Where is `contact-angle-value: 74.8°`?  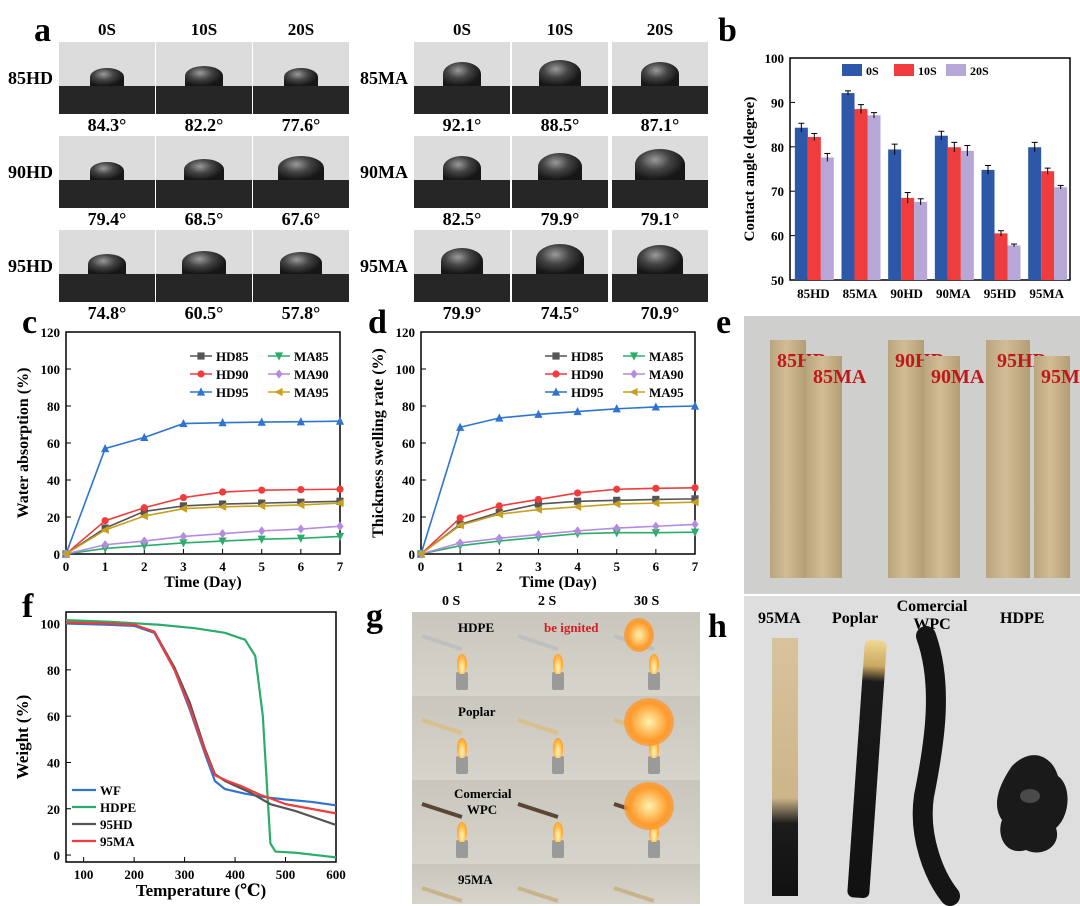
contact-angle-value: 74.8° is located at coordinates (107, 313).